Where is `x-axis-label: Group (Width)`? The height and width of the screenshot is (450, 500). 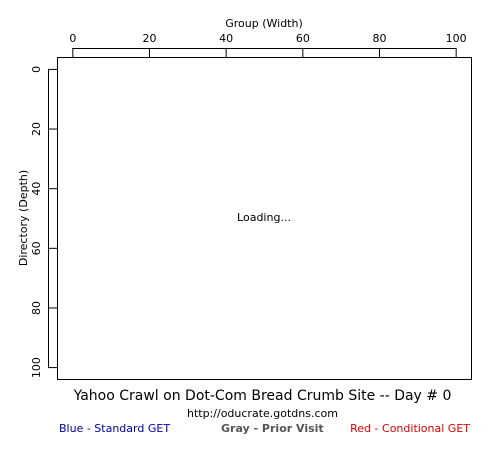
x-axis-label: Group (Width) is located at coordinates (264, 23).